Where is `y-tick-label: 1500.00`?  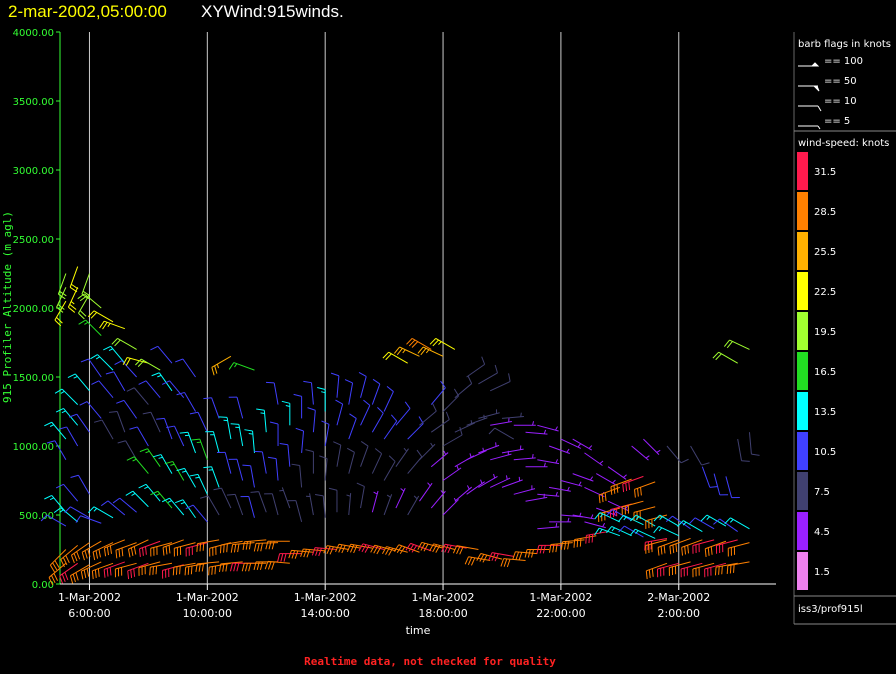 y-tick-label: 1500.00 is located at coordinates (33, 378).